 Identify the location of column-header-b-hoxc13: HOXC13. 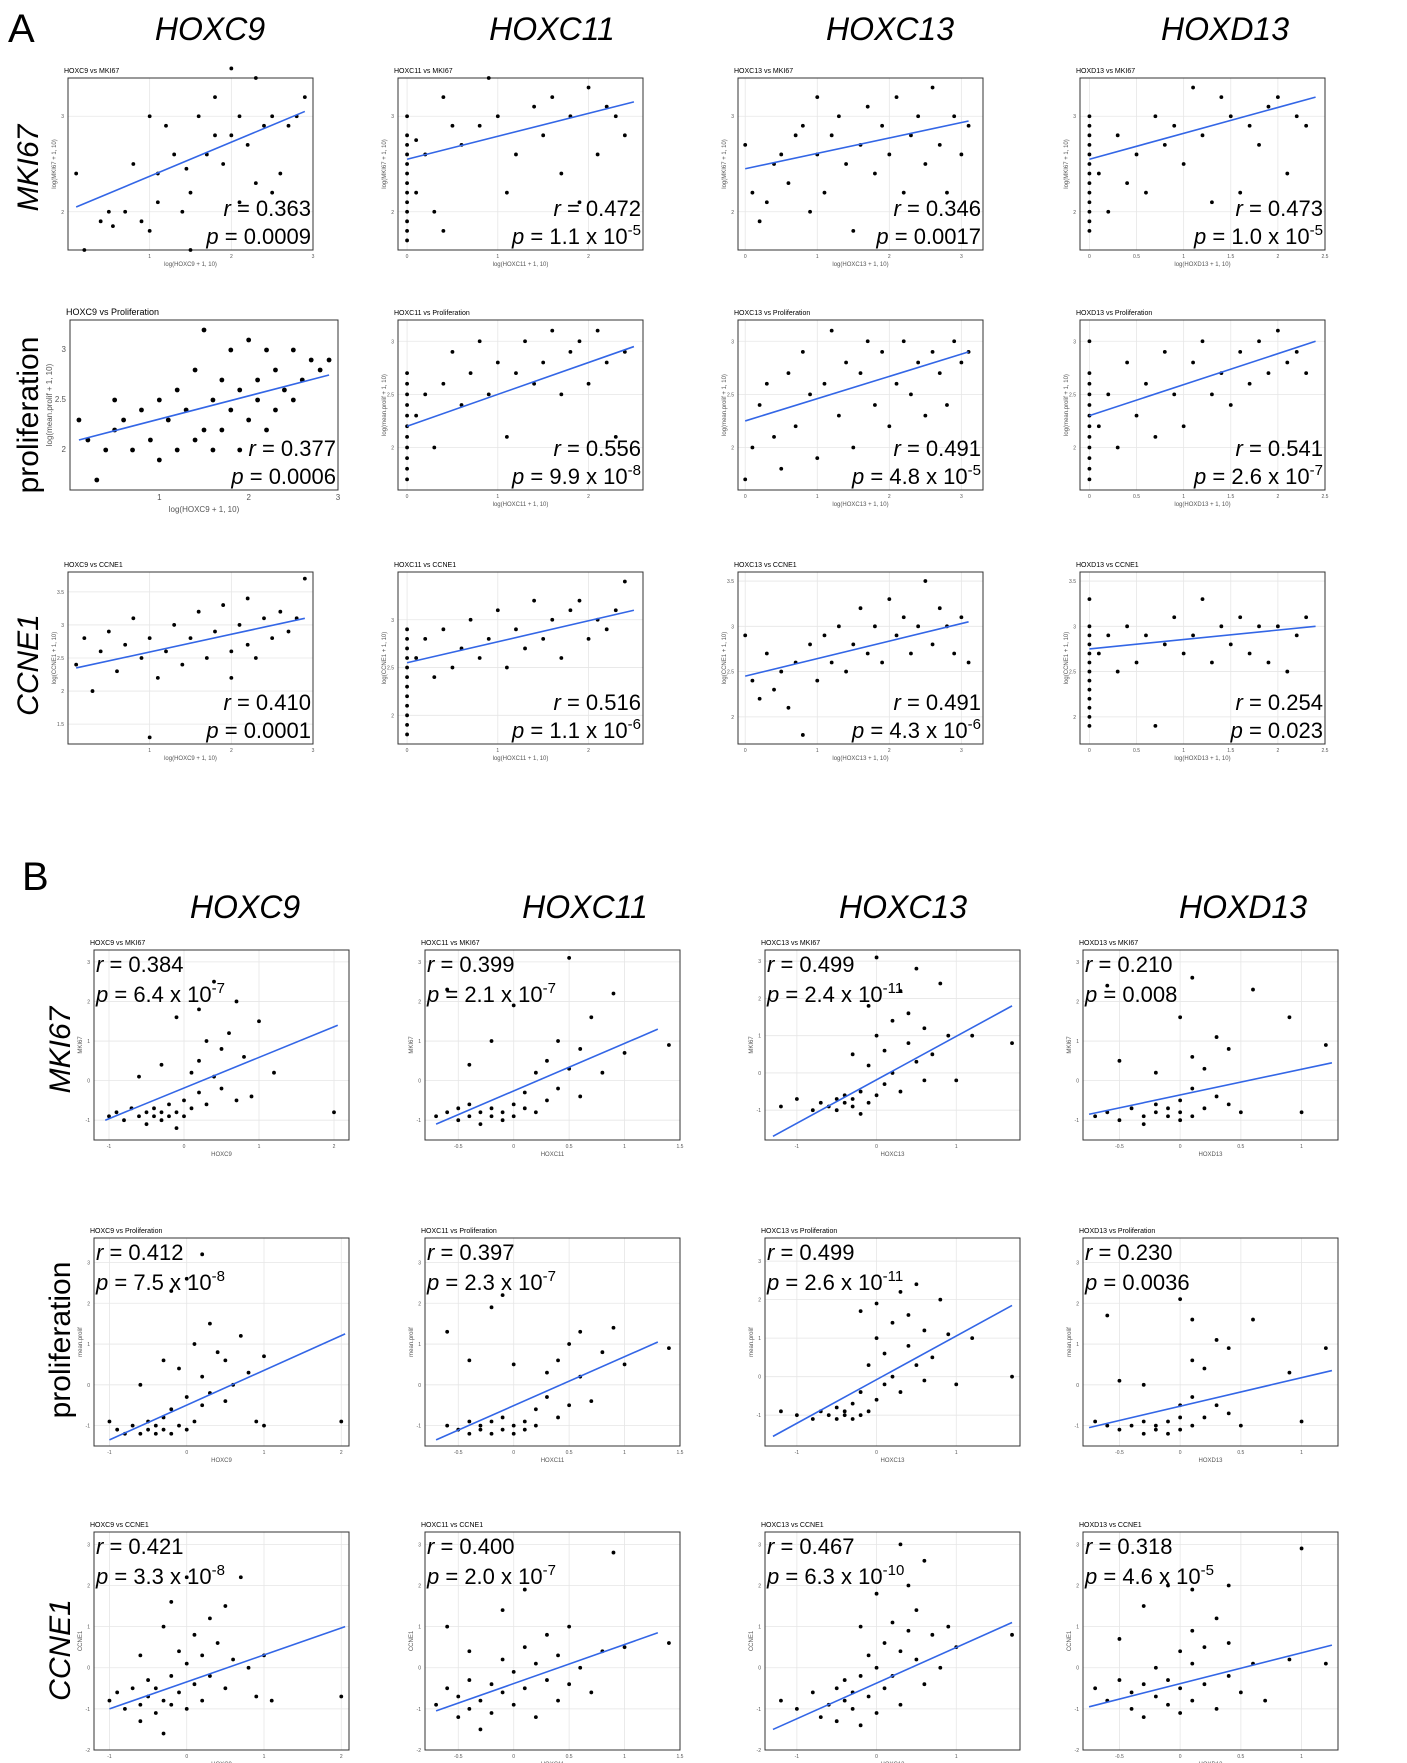
(903, 907).